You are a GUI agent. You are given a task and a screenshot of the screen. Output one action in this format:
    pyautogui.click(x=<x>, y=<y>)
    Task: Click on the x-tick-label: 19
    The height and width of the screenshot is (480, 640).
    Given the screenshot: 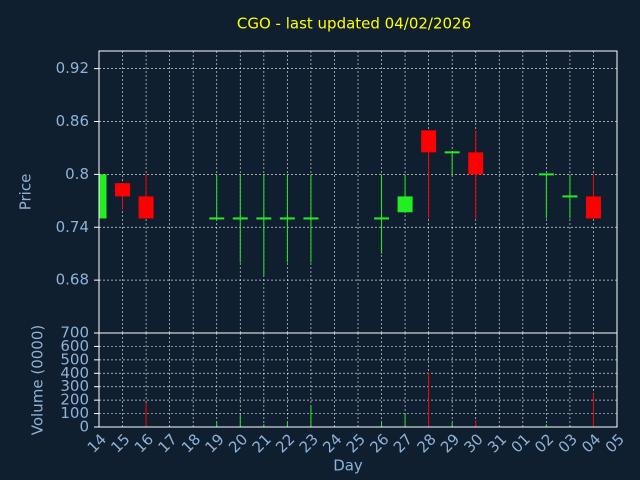 What is the action you would take?
    pyautogui.click(x=215, y=443)
    